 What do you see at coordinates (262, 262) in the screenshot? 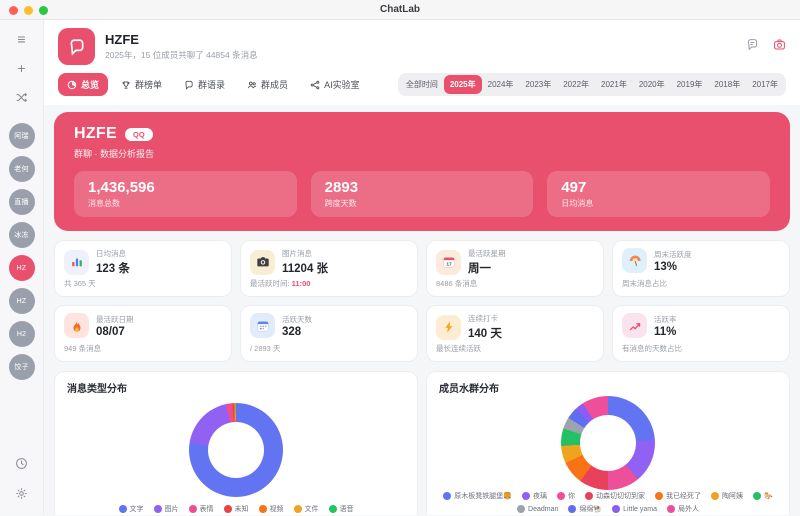
I see `camera-dark-icon` at bounding box center [262, 262].